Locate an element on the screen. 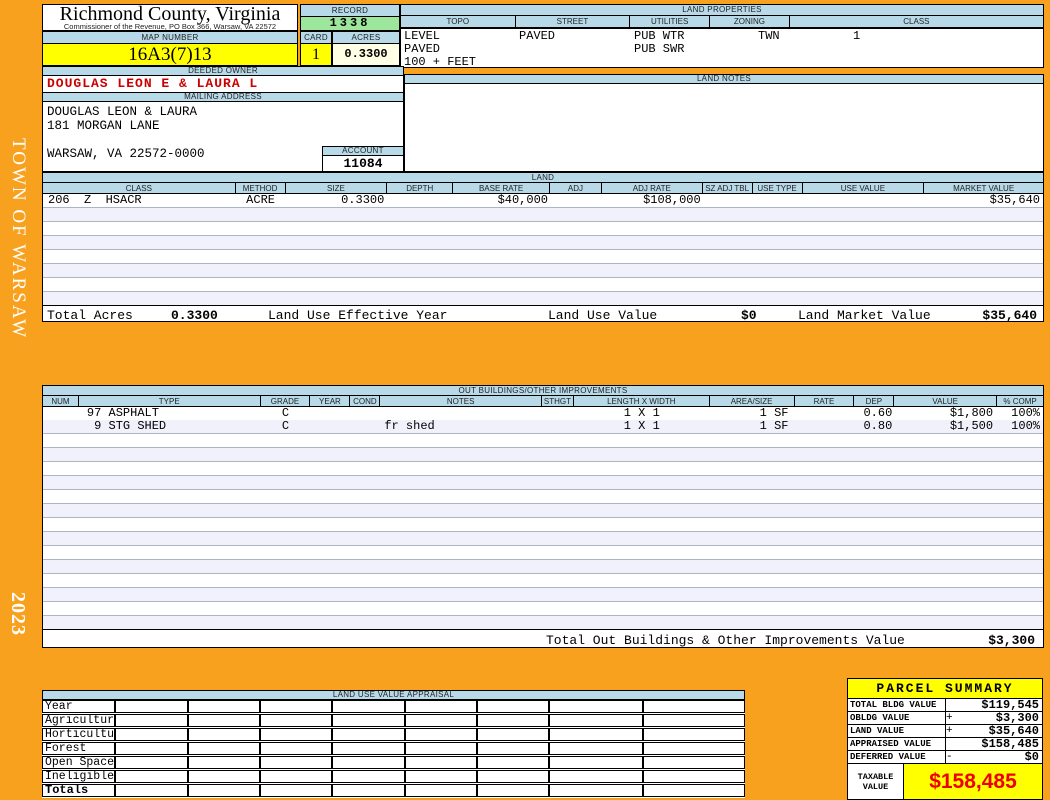 This screenshot has width=1050, height=800. summary-sign: - is located at coordinates (949, 757).